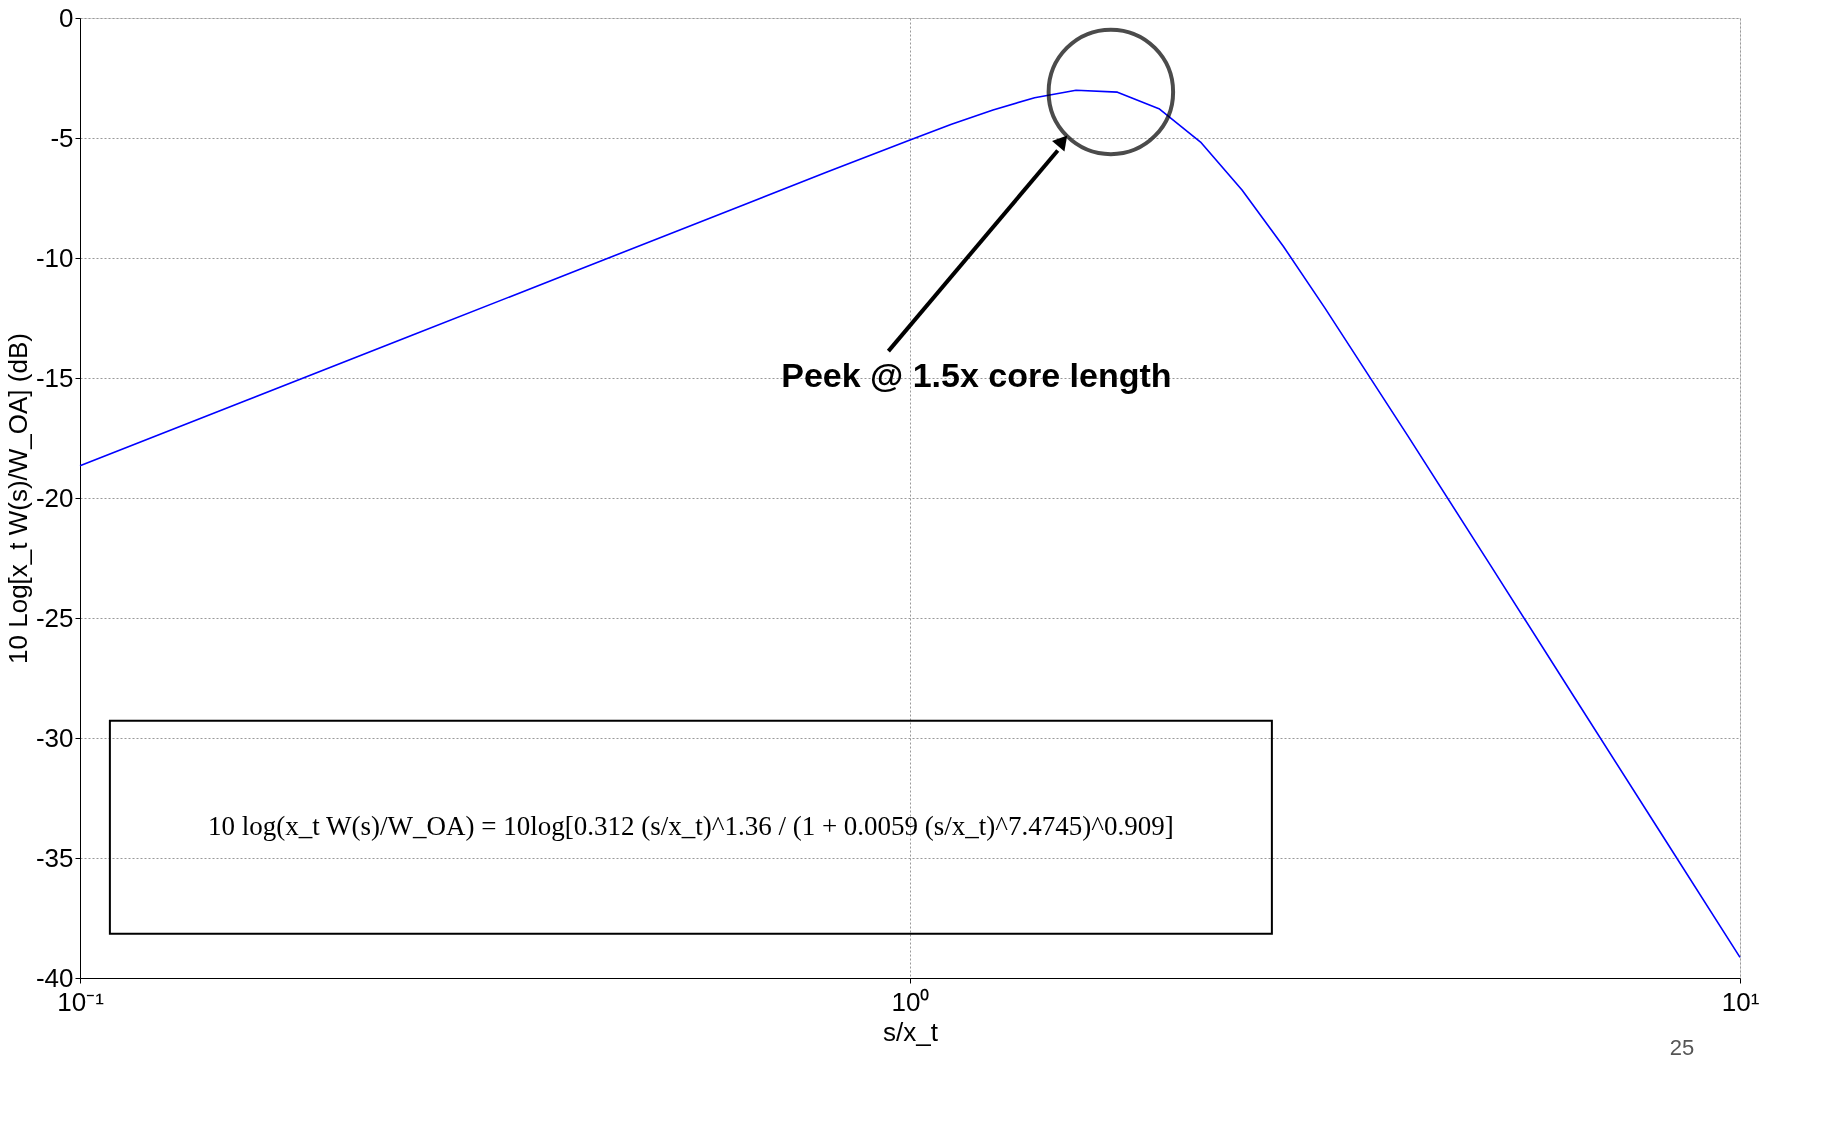 This screenshot has width=1831, height=1121. I want to click on y-tick-label: -10, so click(54, 257).